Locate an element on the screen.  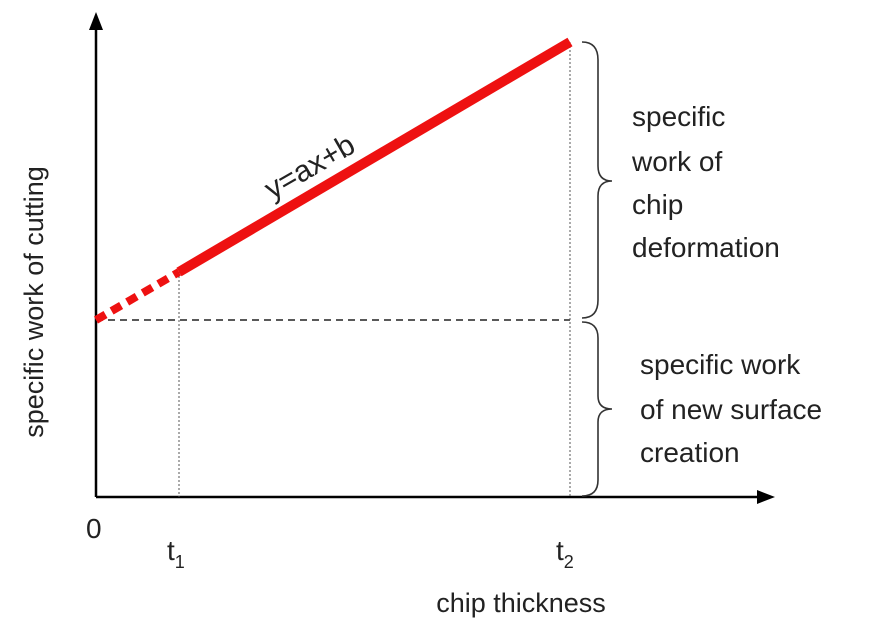
y-axis-arrow-icon is located at coordinates (96, 21).